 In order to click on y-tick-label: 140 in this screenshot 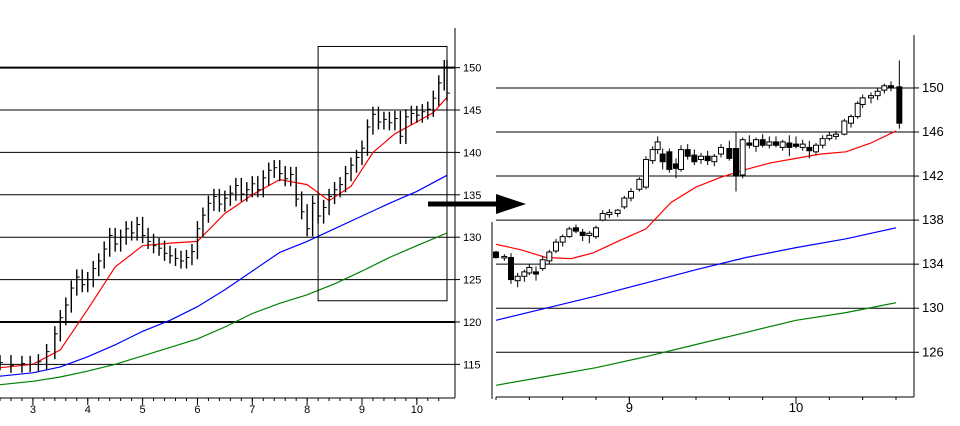, I will do `click(472, 153)`.